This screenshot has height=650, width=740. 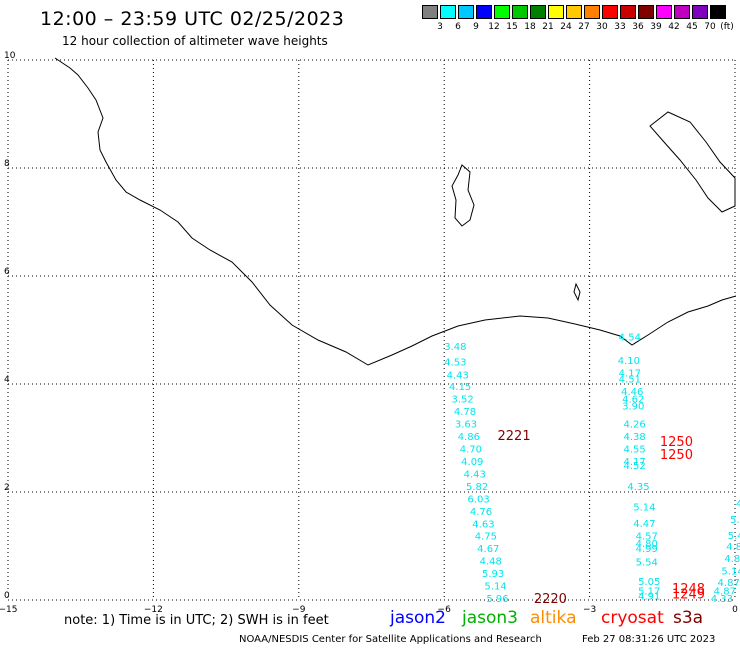 What do you see at coordinates (490, 618) in the screenshot?
I see `satellite-jason3: jason3` at bounding box center [490, 618].